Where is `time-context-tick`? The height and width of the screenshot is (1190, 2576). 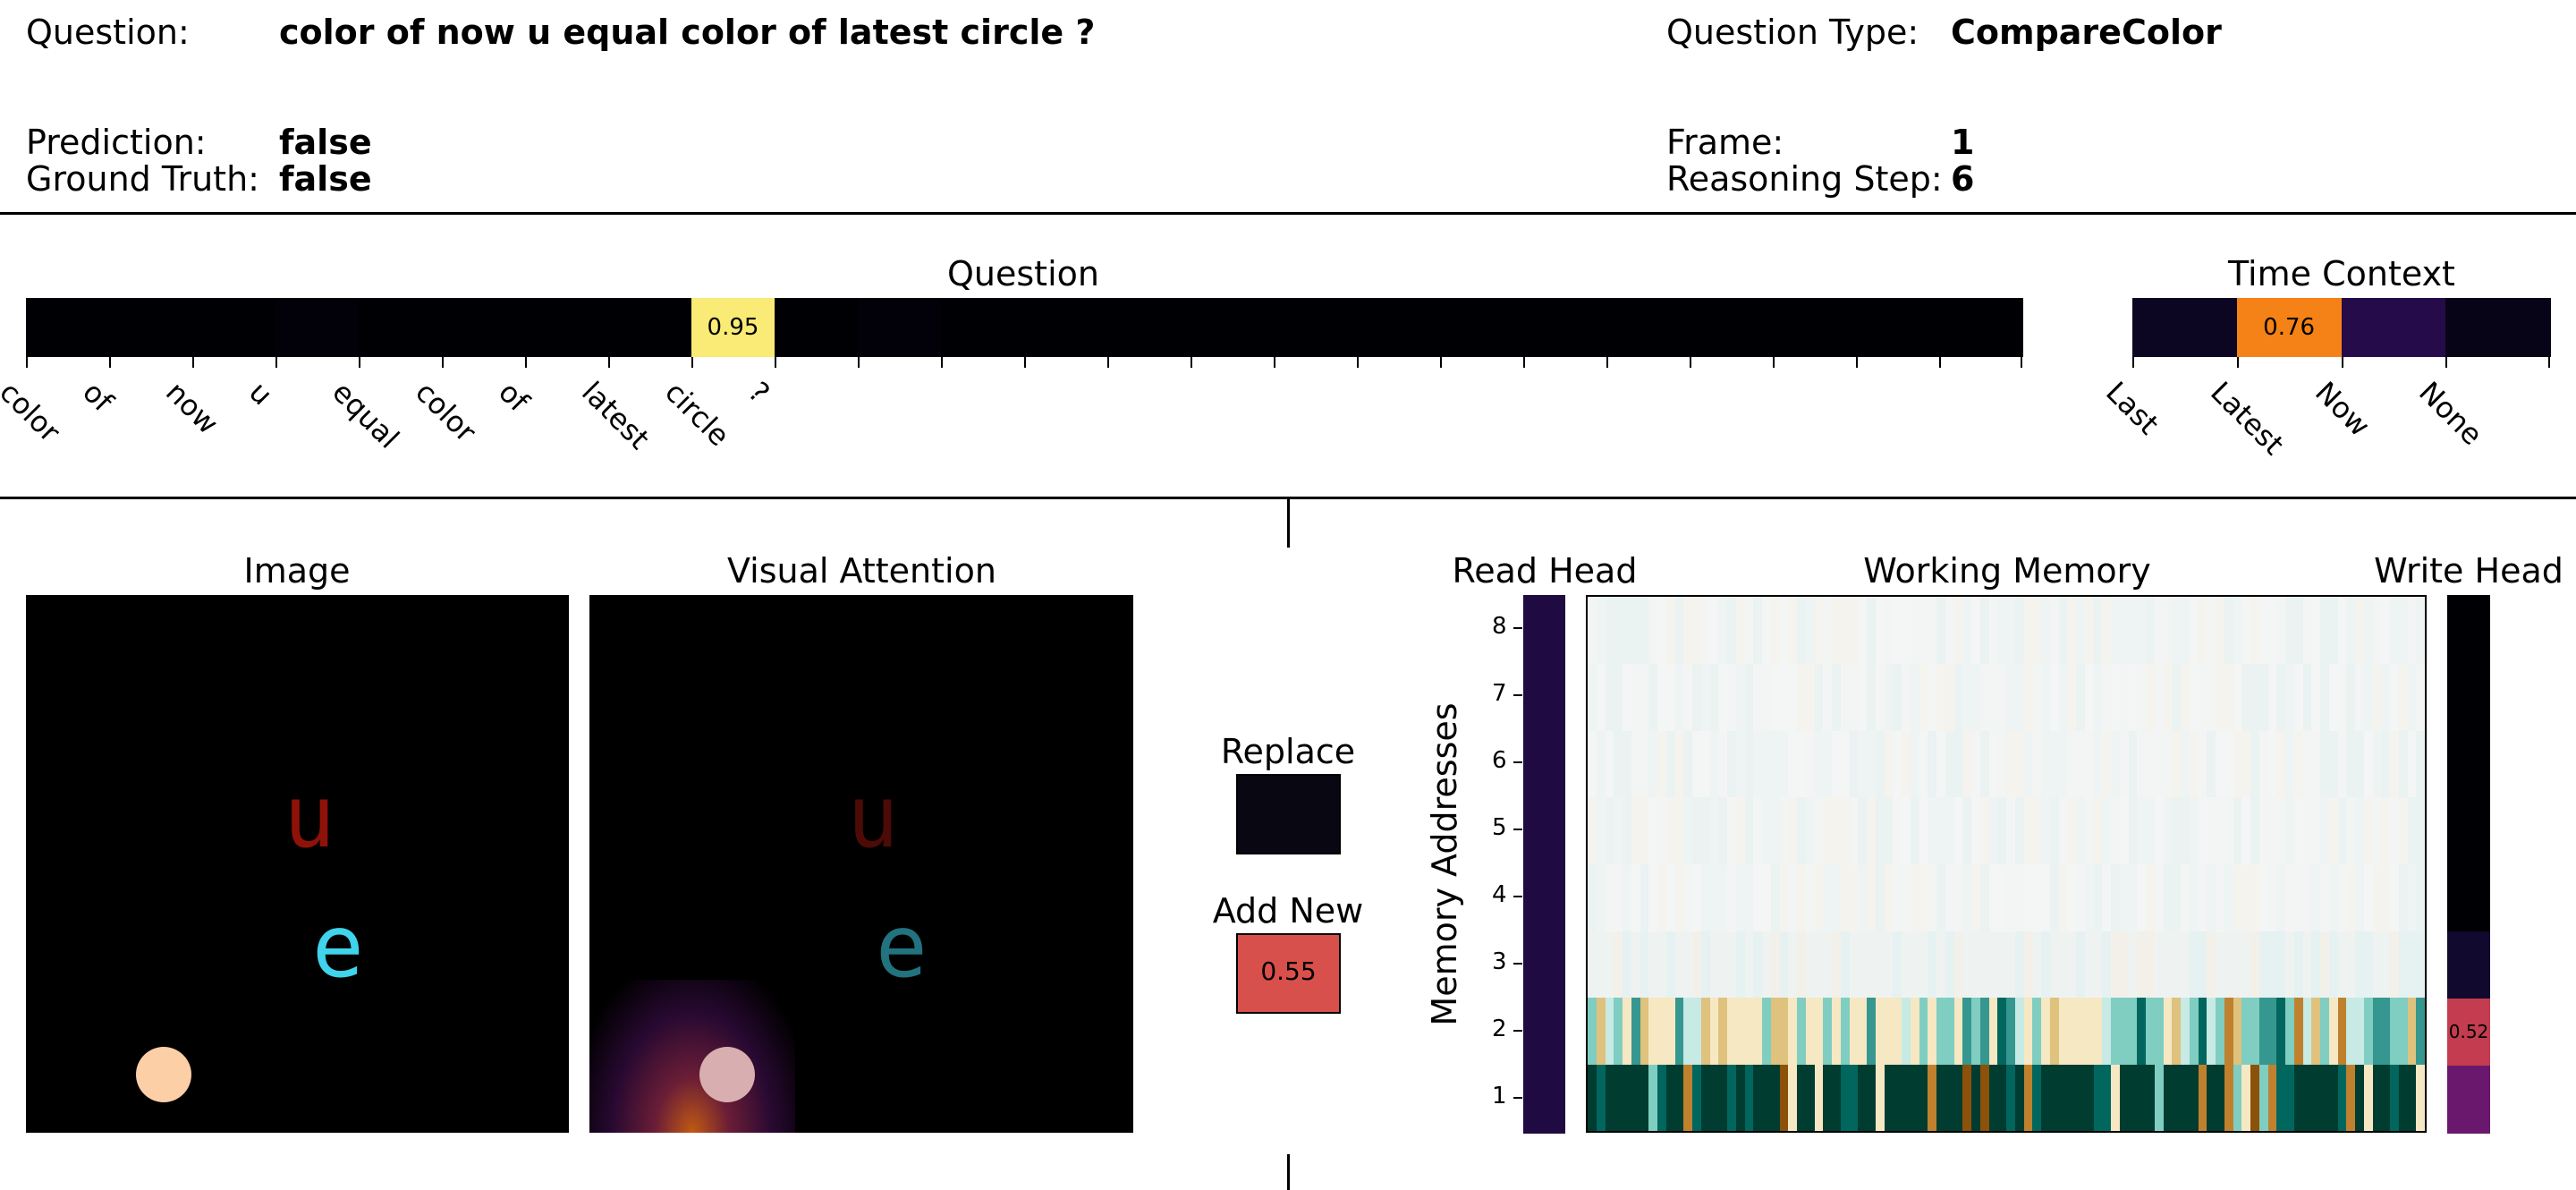 time-context-tick is located at coordinates (2237, 363).